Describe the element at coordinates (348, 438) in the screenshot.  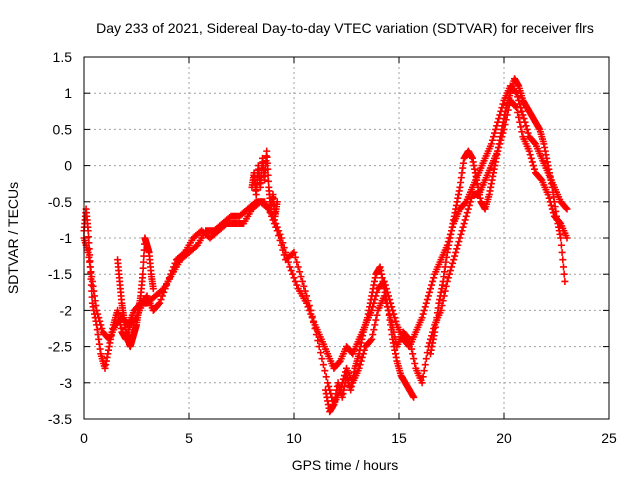
I see `x-tick-labels: 0 5 10 15 20 25` at that location.